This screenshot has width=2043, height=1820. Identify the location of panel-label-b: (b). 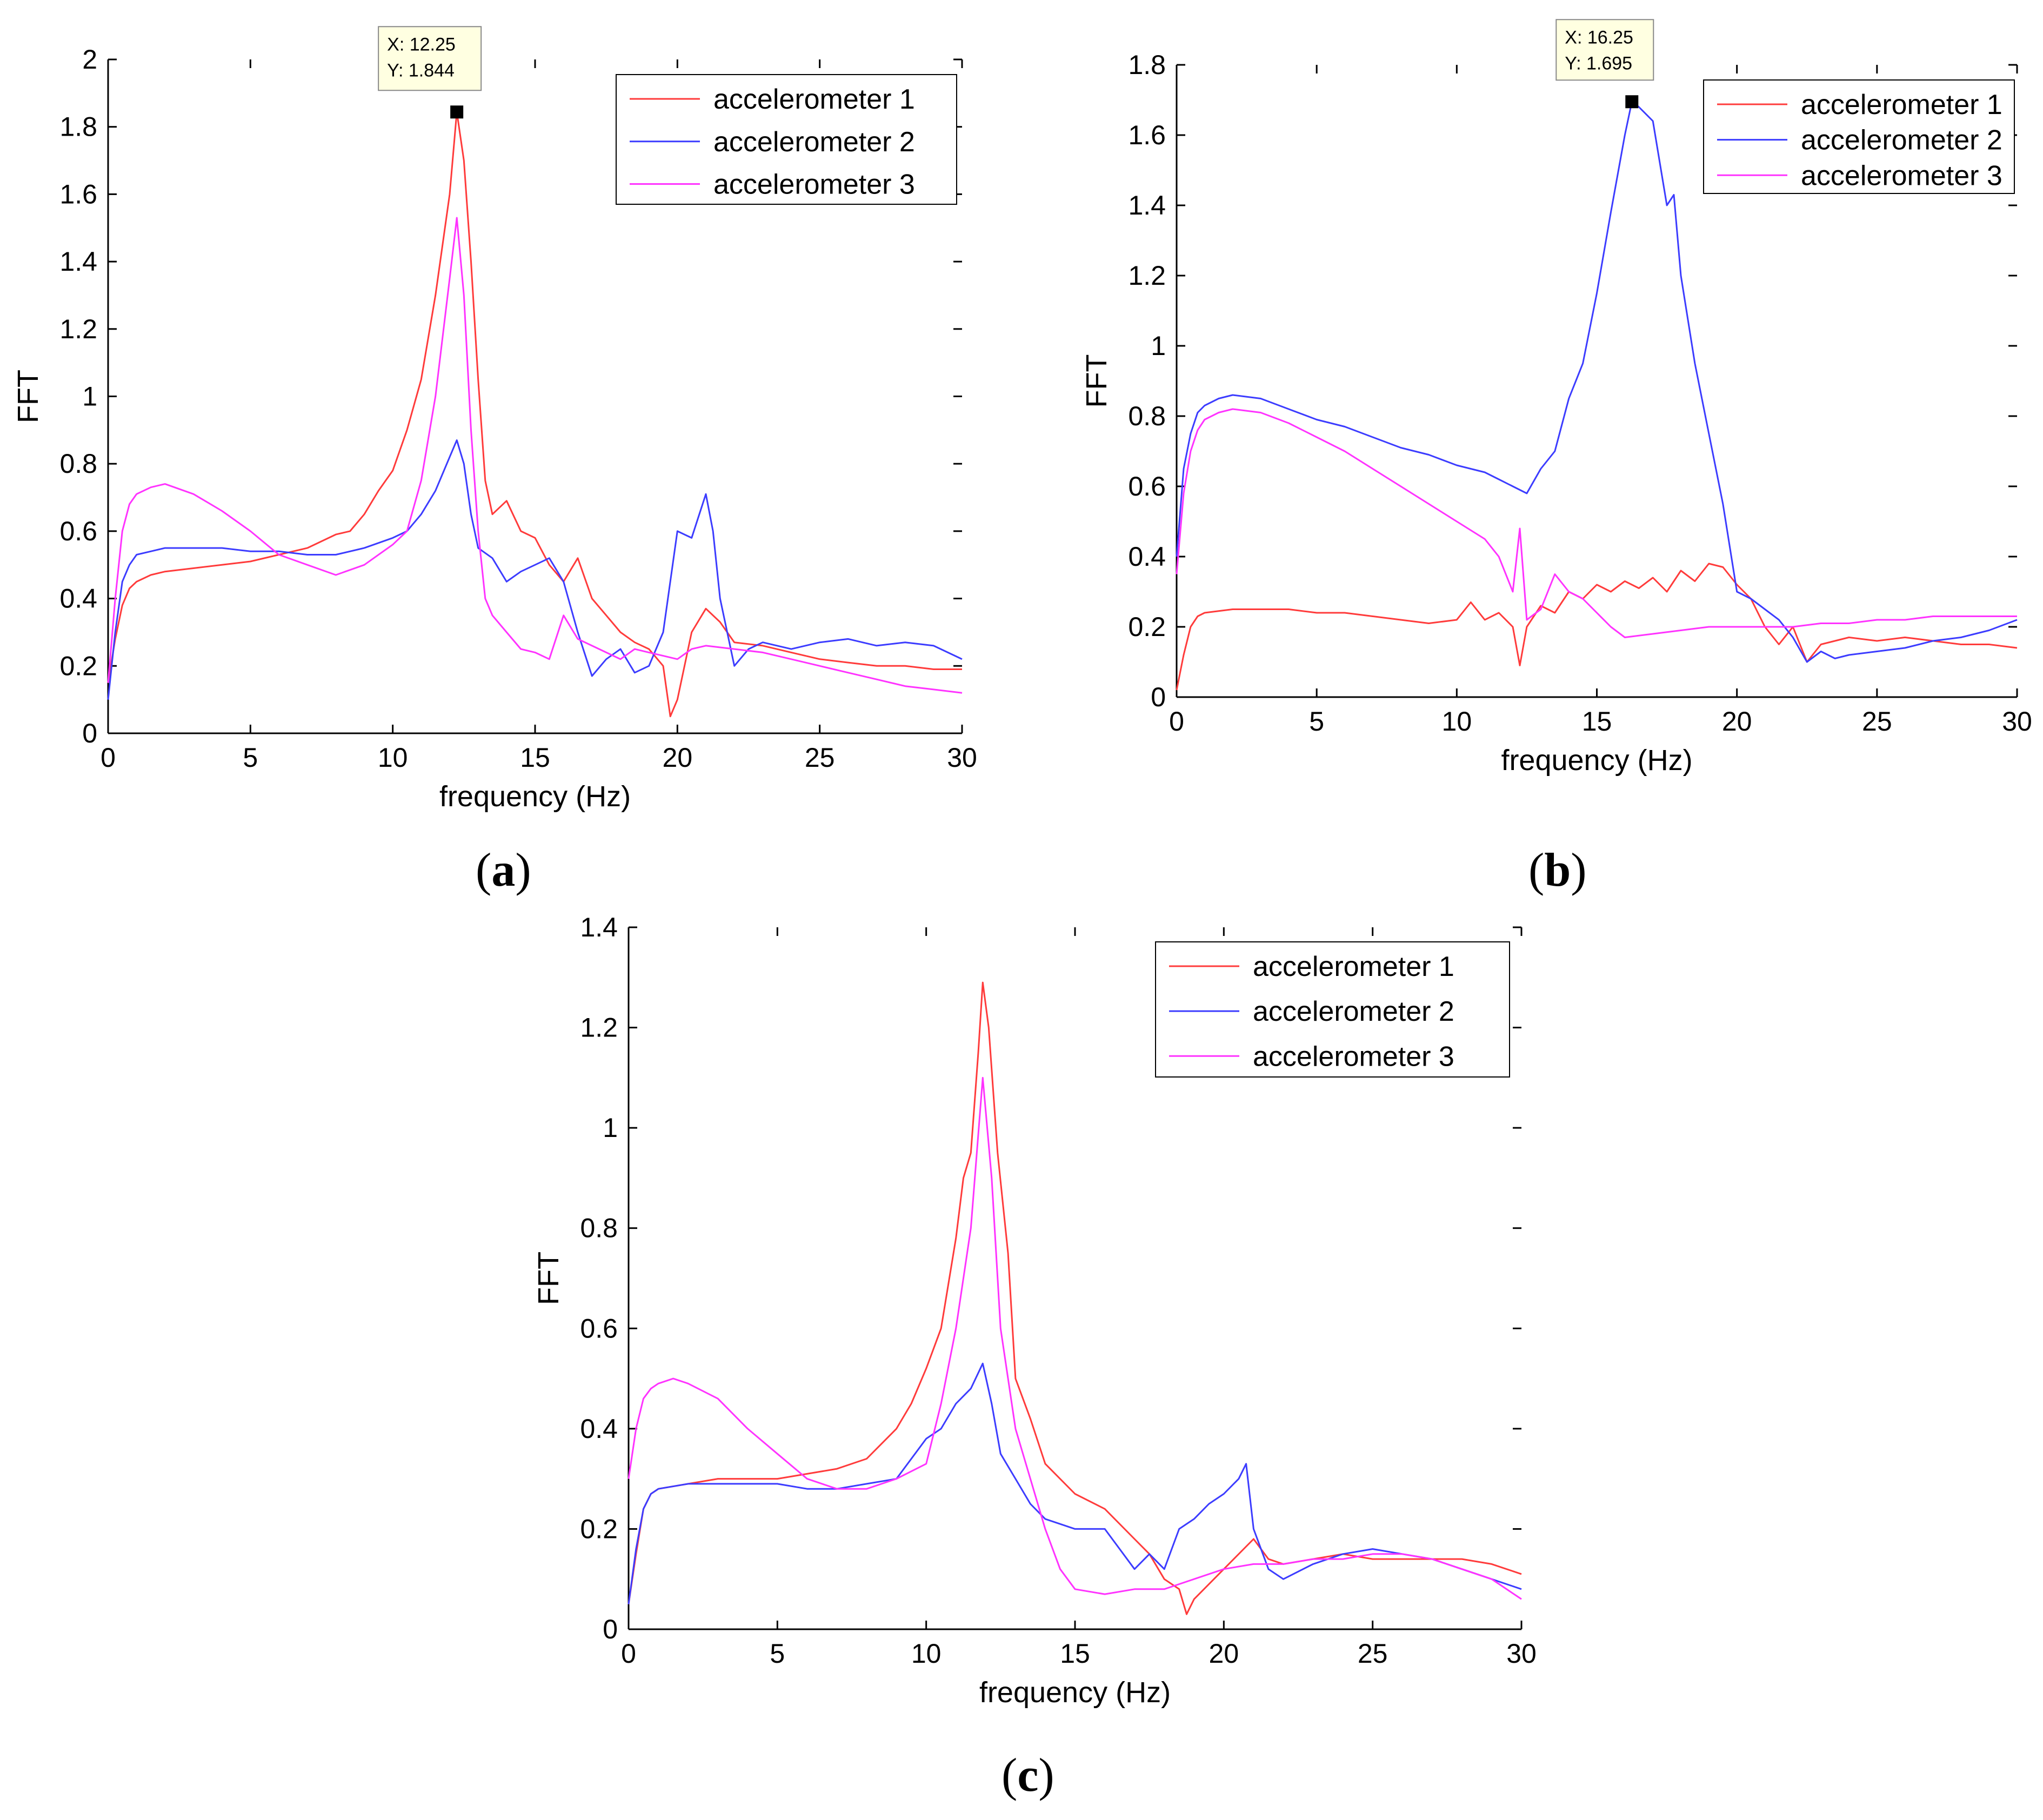
(1557, 870).